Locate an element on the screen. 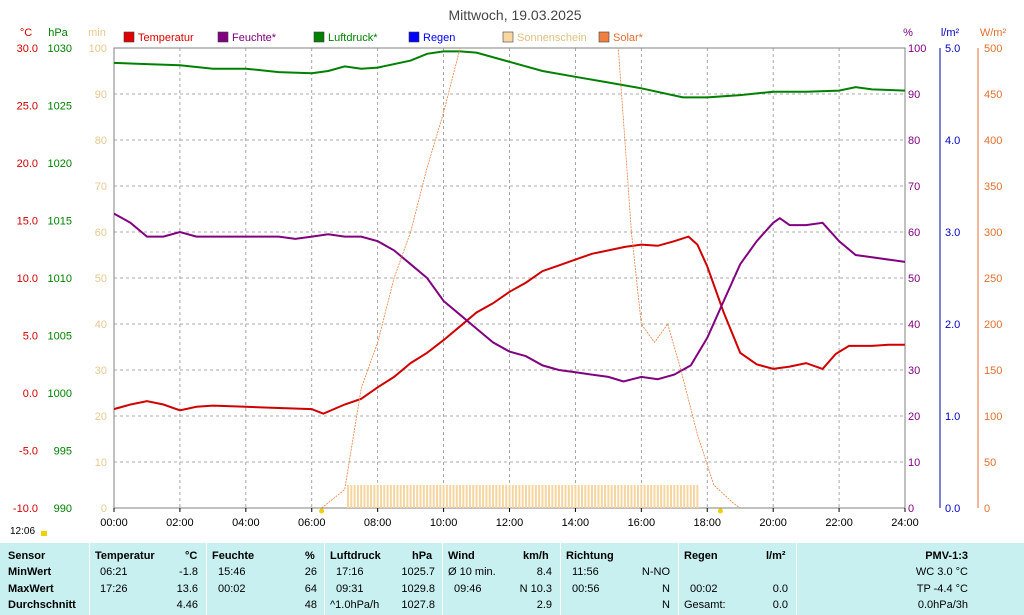 The image size is (1024, 615). x-tick-label: 08:00 is located at coordinates (378, 523).